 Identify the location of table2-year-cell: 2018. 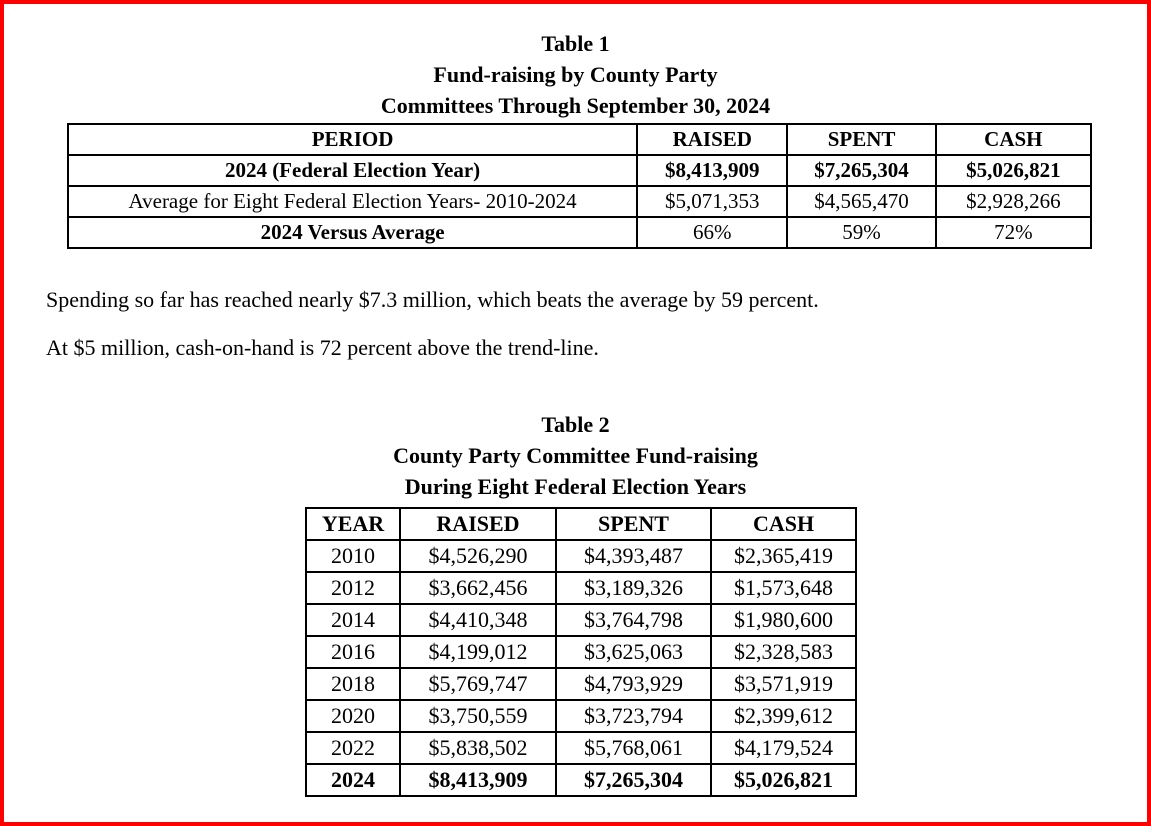
(353, 684).